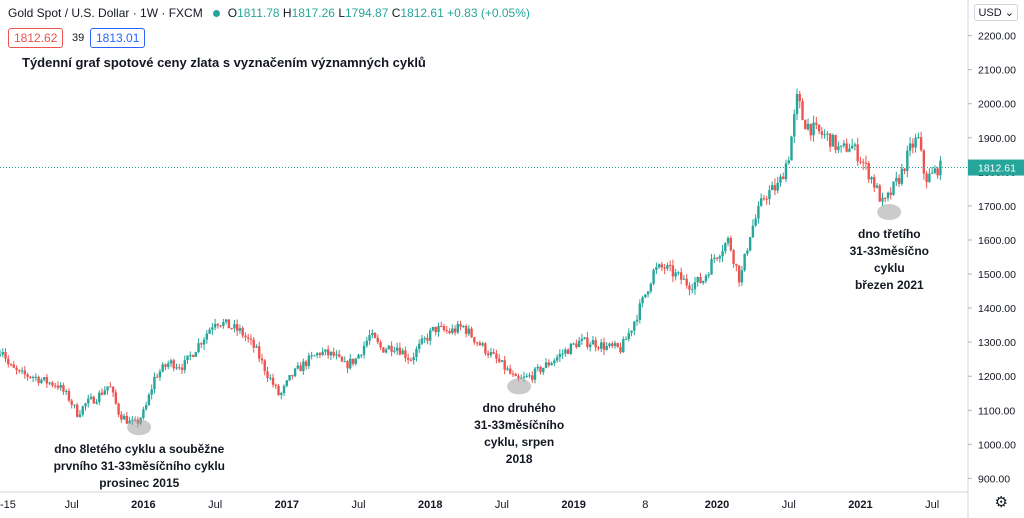  What do you see at coordinates (430, 505) in the screenshot?
I see `time-tick-label: 2018` at bounding box center [430, 505].